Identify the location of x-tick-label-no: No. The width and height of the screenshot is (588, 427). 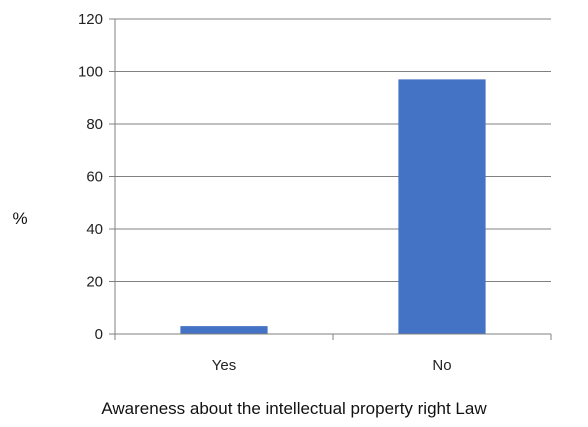
(441, 365).